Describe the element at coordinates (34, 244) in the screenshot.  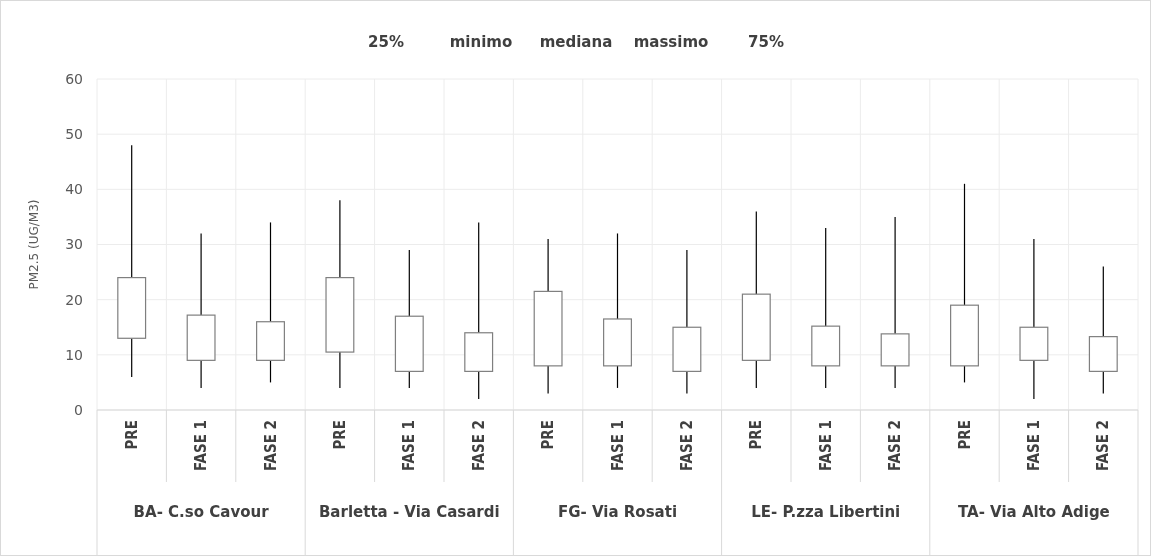
I see `y-axis-title: PM2.5 (UG/M3)` at that location.